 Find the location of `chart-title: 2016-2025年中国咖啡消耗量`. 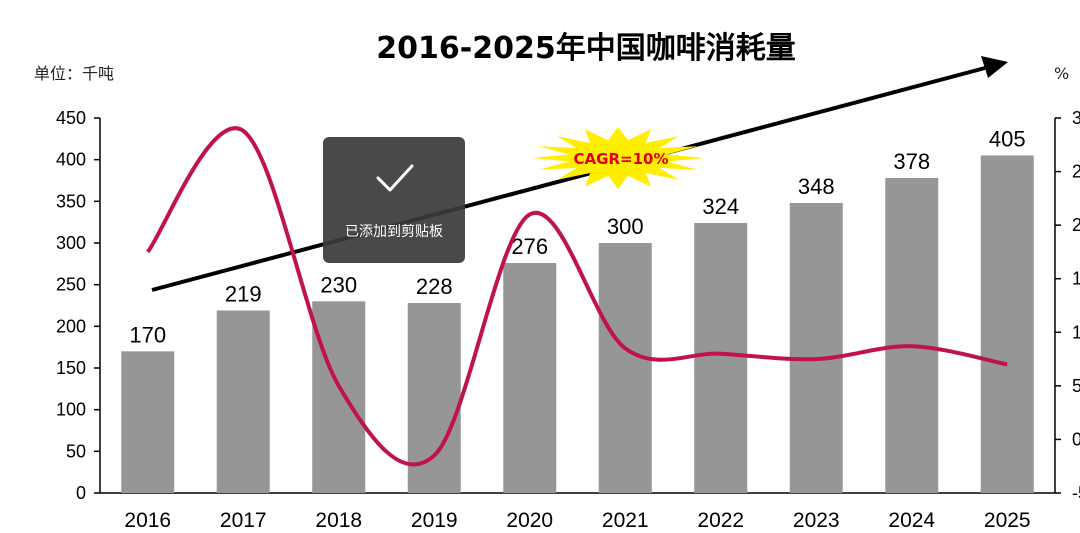

chart-title: 2016-2025年中国咖啡消耗量 is located at coordinates (585, 48).